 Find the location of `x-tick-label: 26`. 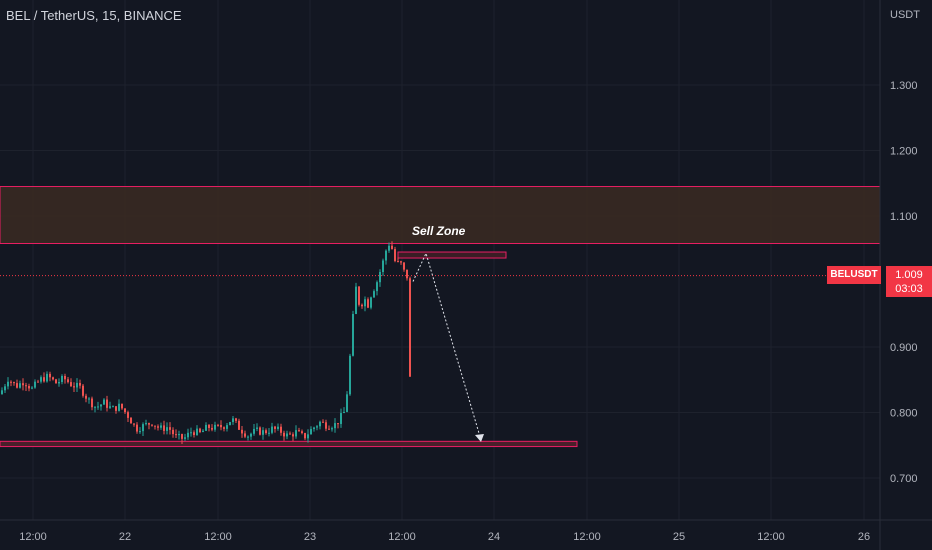

x-tick-label: 26 is located at coordinates (864, 537).